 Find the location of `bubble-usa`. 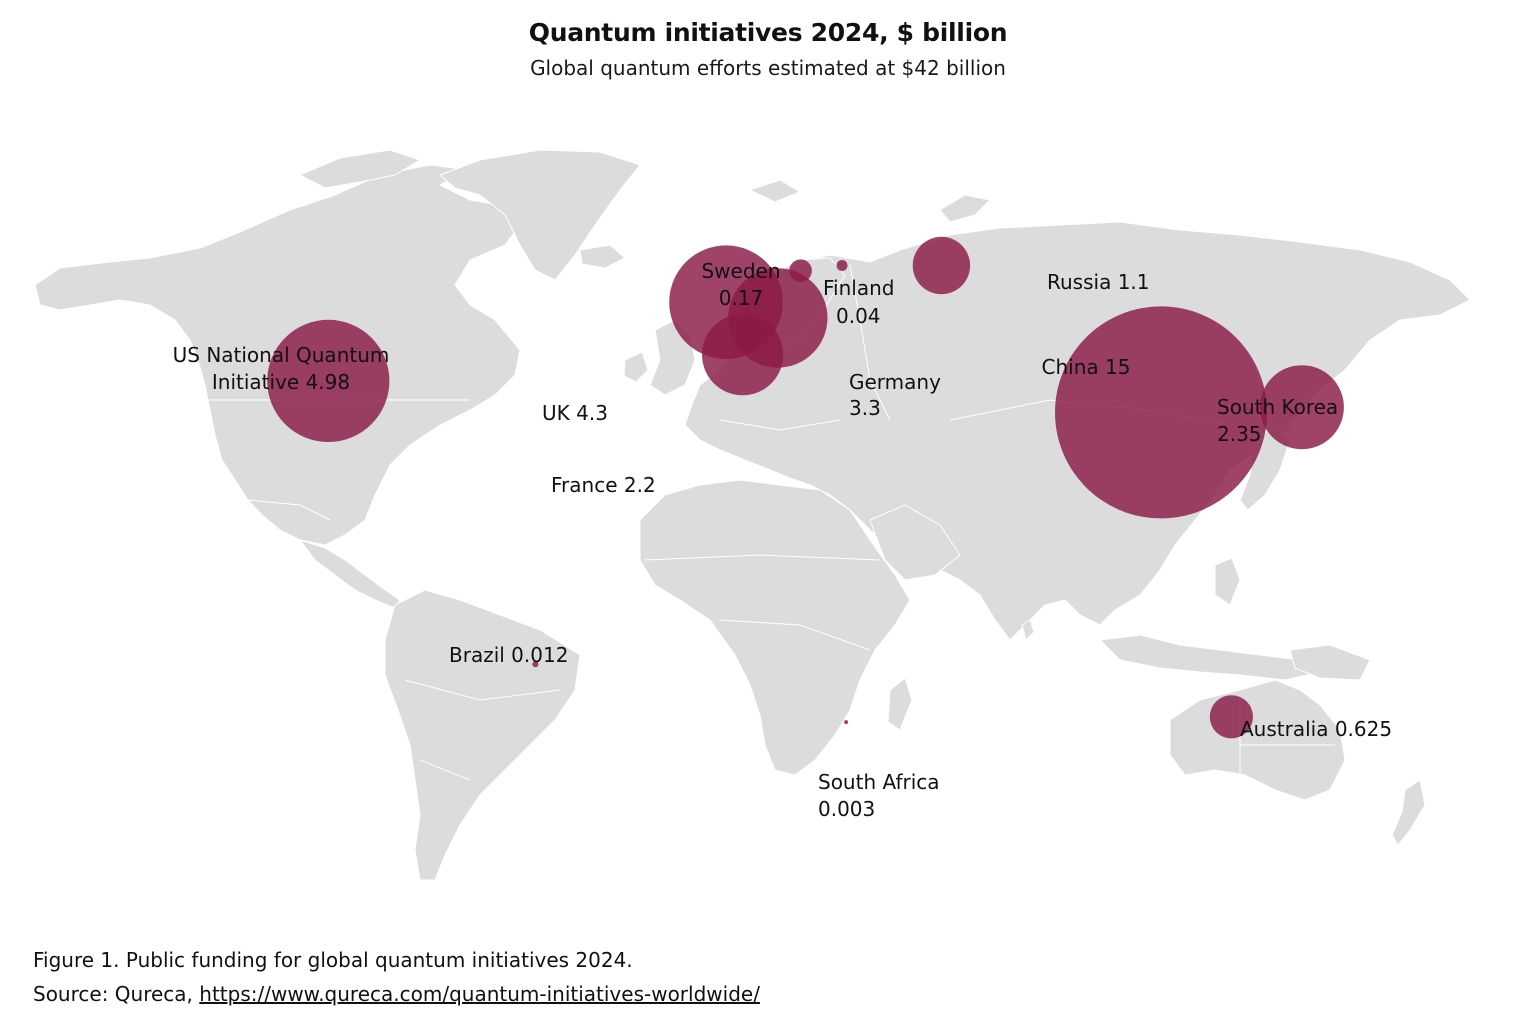

bubble-usa is located at coordinates (328, 380).